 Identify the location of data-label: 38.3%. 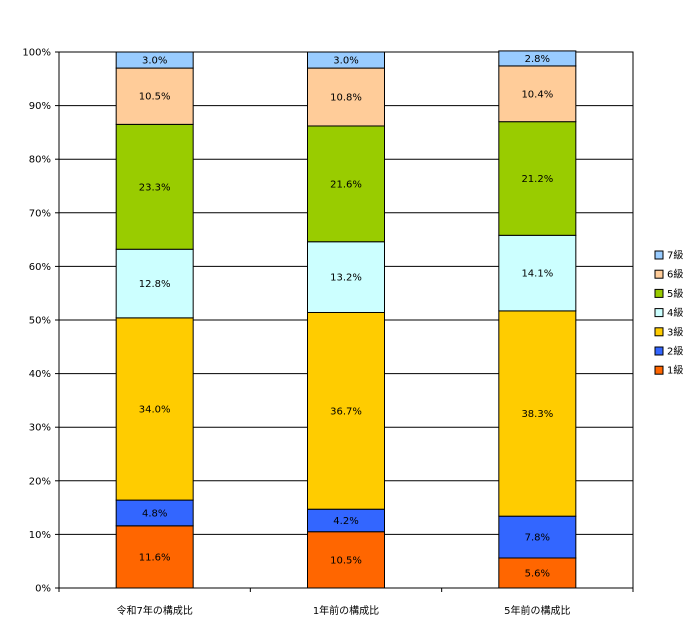
(537, 414).